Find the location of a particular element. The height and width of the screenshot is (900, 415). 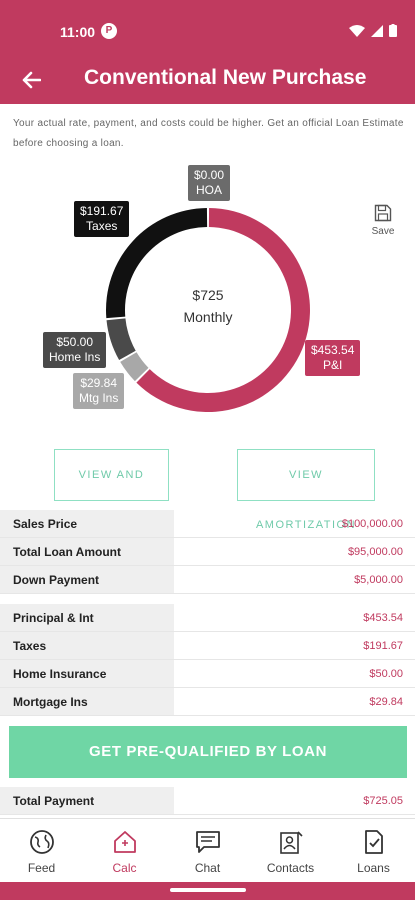

total-payment-table: Total Payment $725.05 is located at coordinates (207, 801).